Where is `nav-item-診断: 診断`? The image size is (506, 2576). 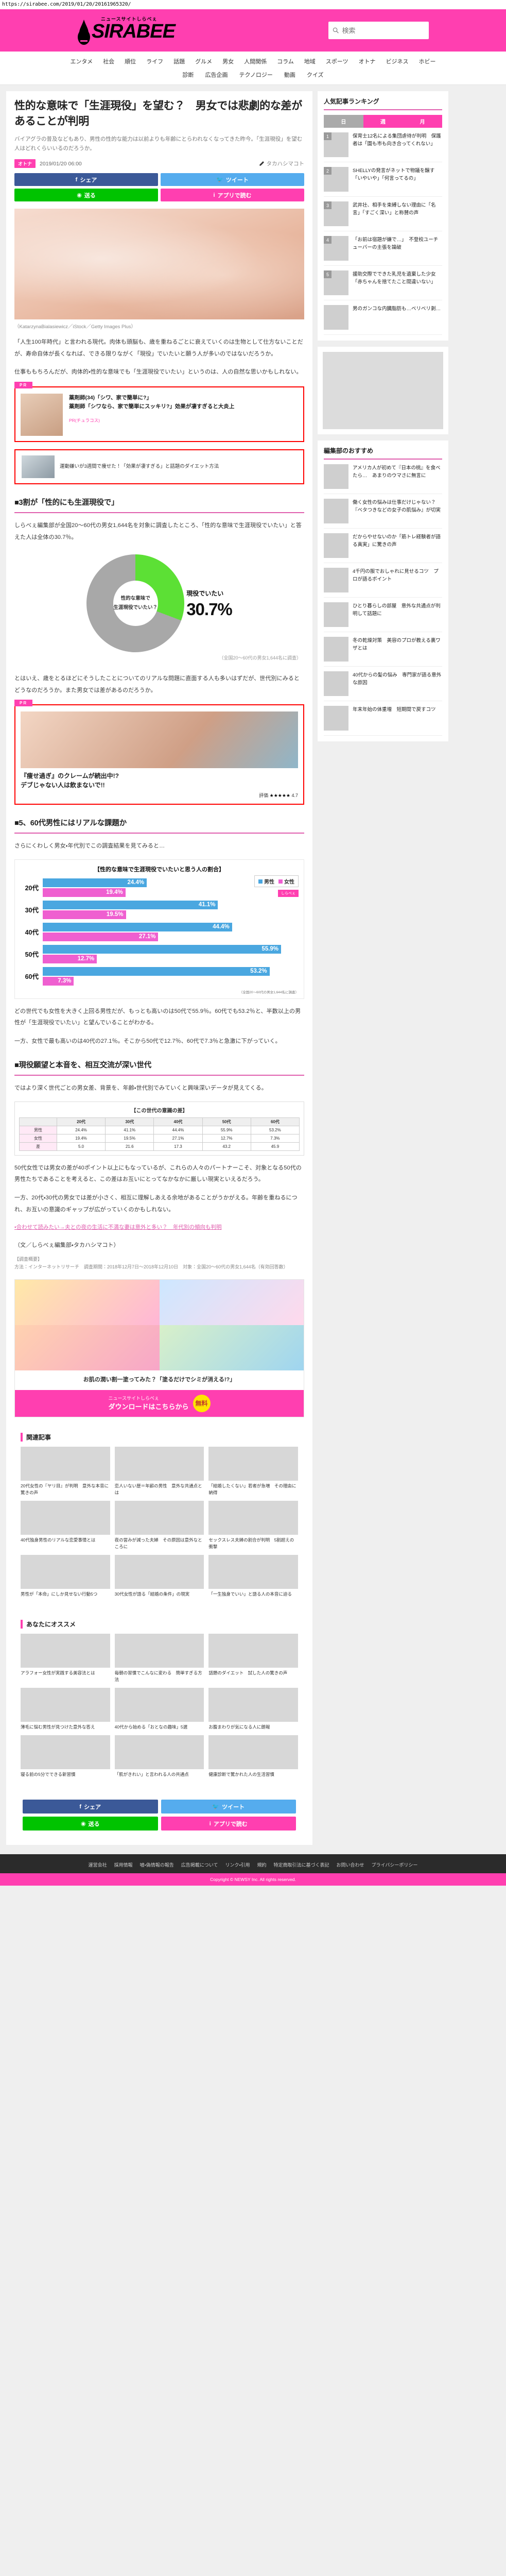 nav-item-診断: 診断 is located at coordinates (188, 75).